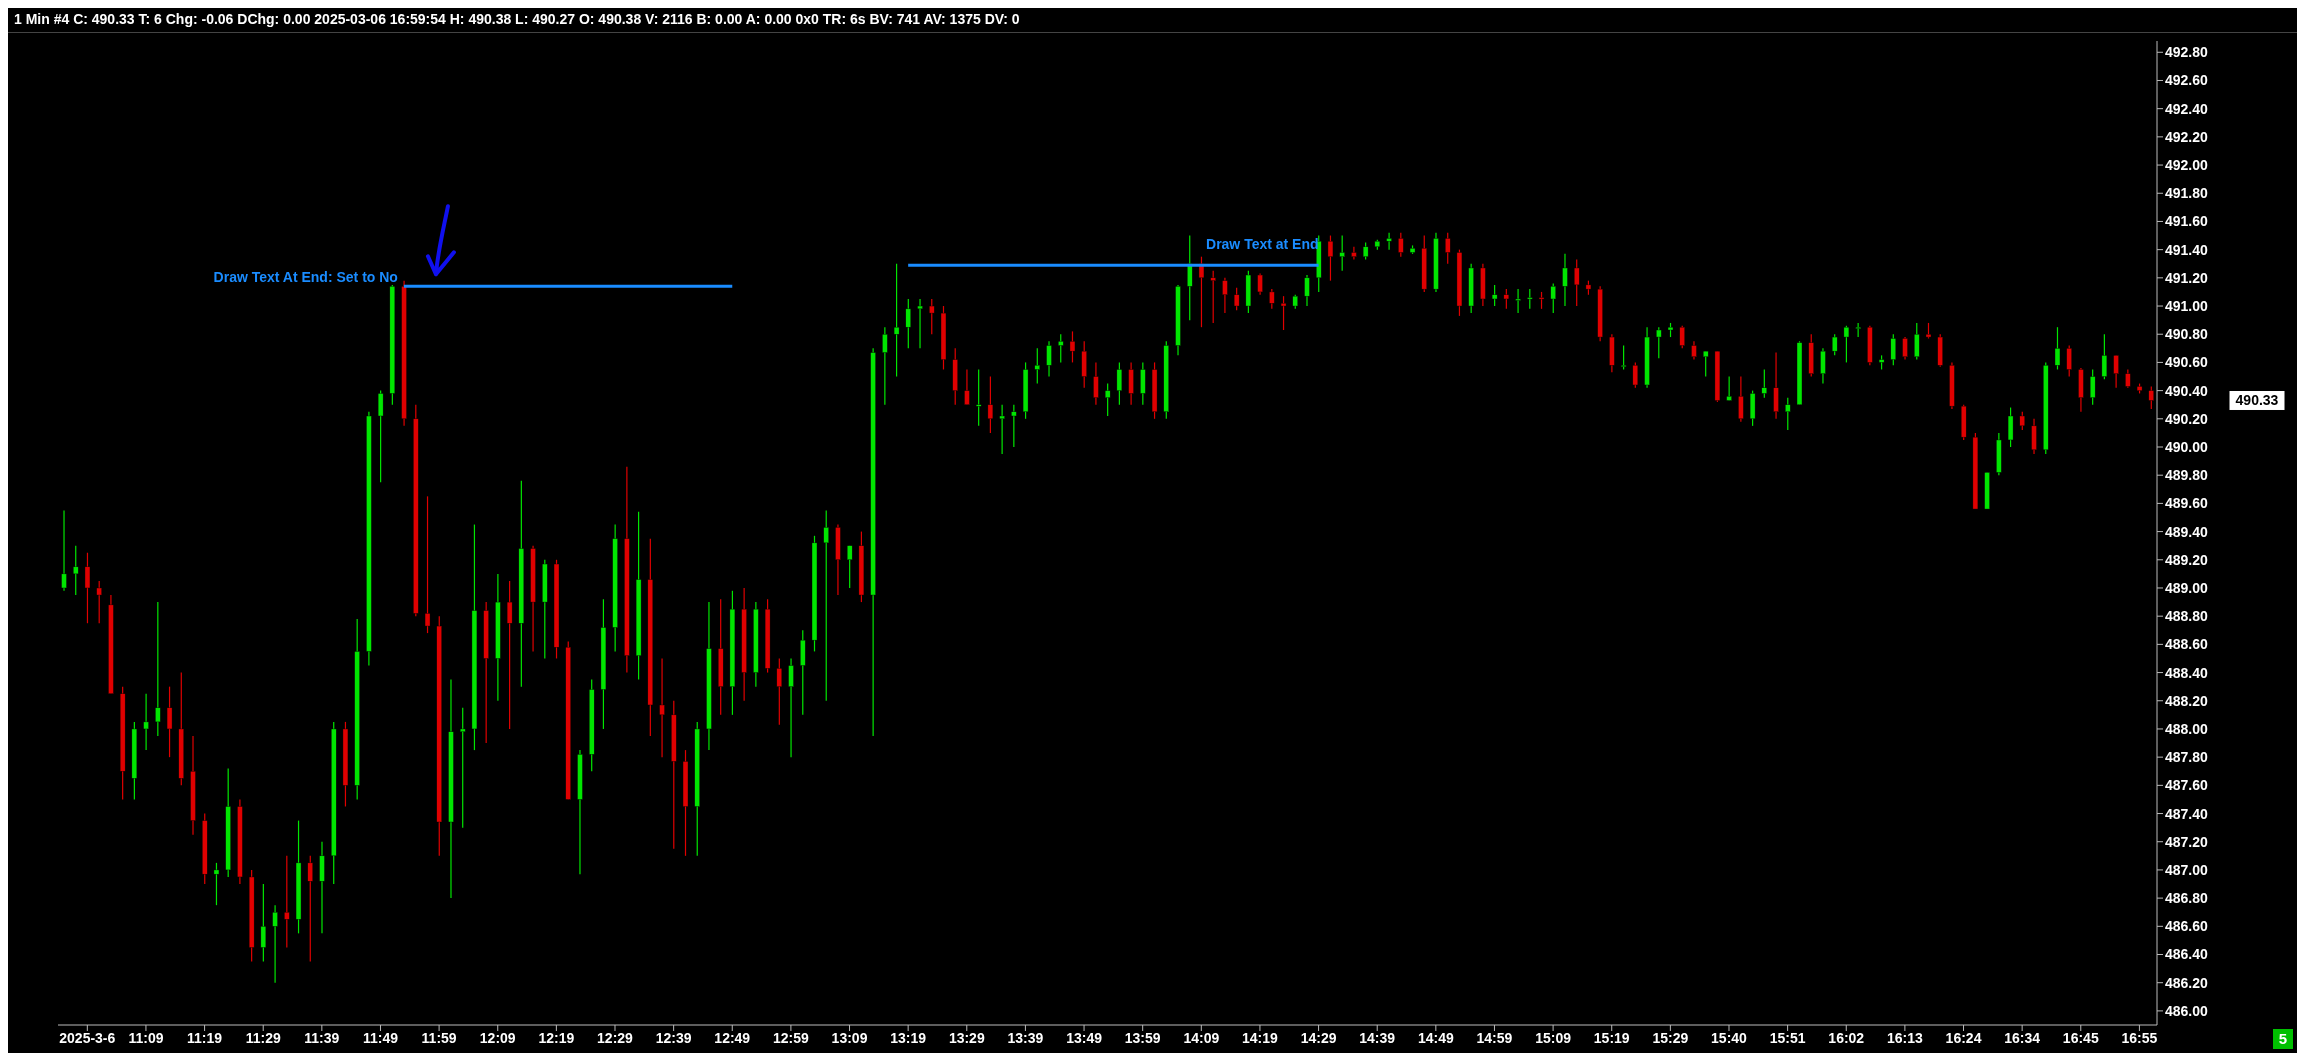 The image size is (2305, 1064). Describe the element at coordinates (1142, 1037) in the screenshot. I see `x-tick-label: 13:59` at that location.